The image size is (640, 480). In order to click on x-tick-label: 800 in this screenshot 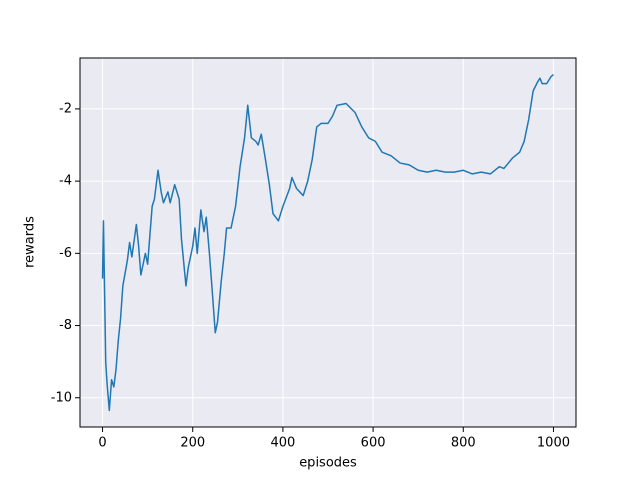, I will do `click(463, 443)`.